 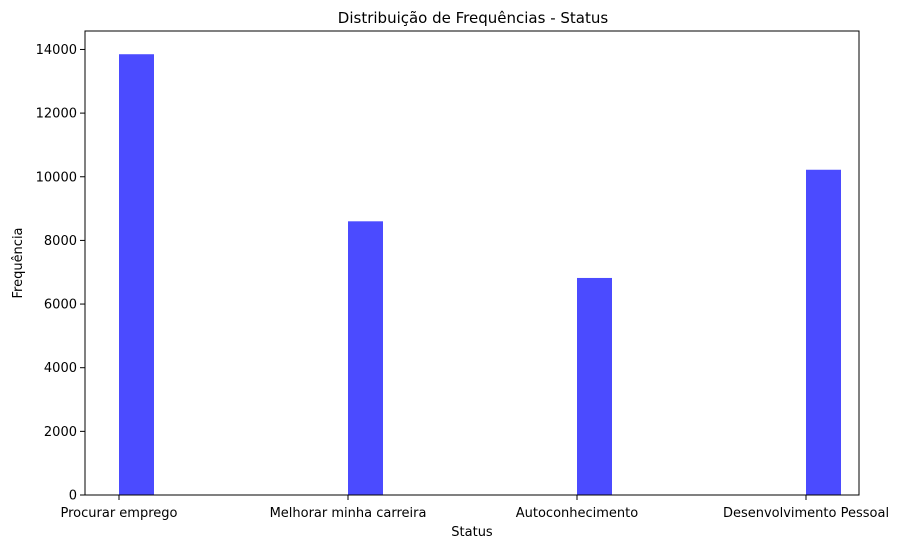 I want to click on chart-title: Distribuição de Frequências - Status, so click(x=473, y=18).